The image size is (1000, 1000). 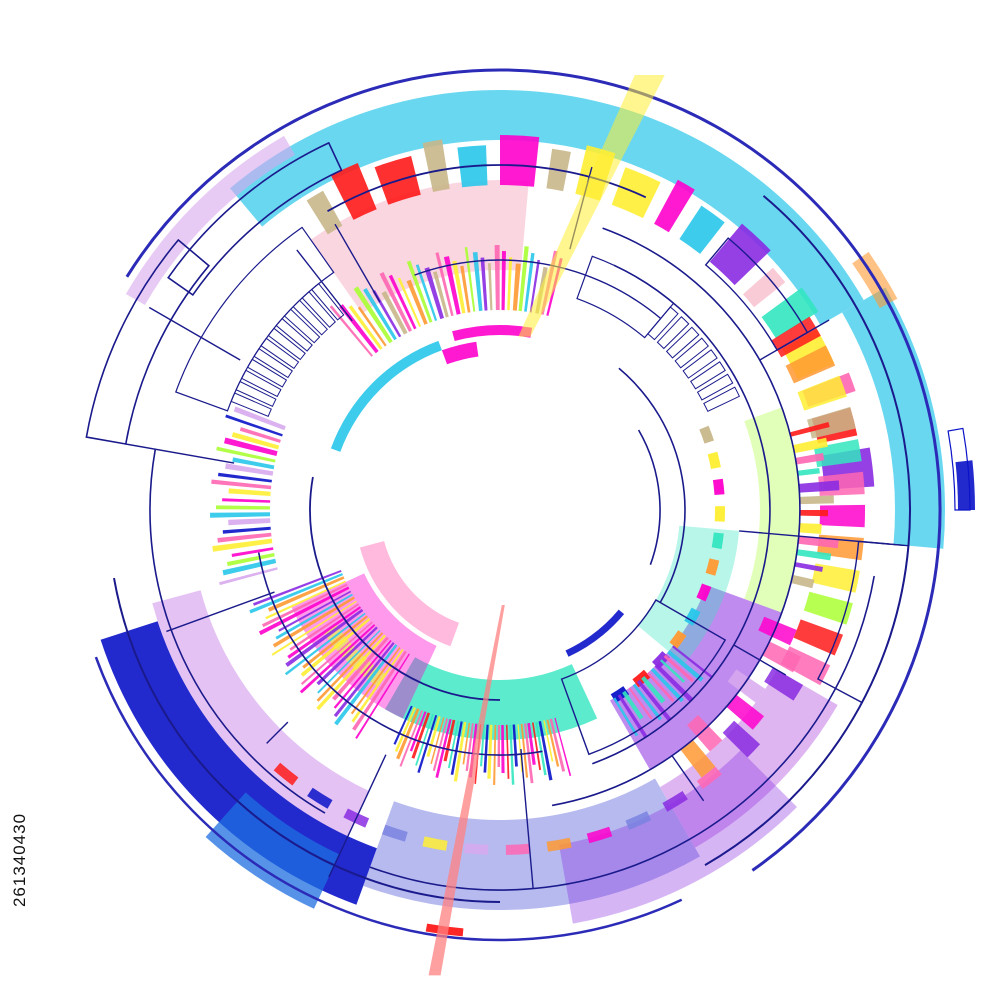 What do you see at coordinates (772, 510) in the screenshot?
I see `lime-band` at bounding box center [772, 510].